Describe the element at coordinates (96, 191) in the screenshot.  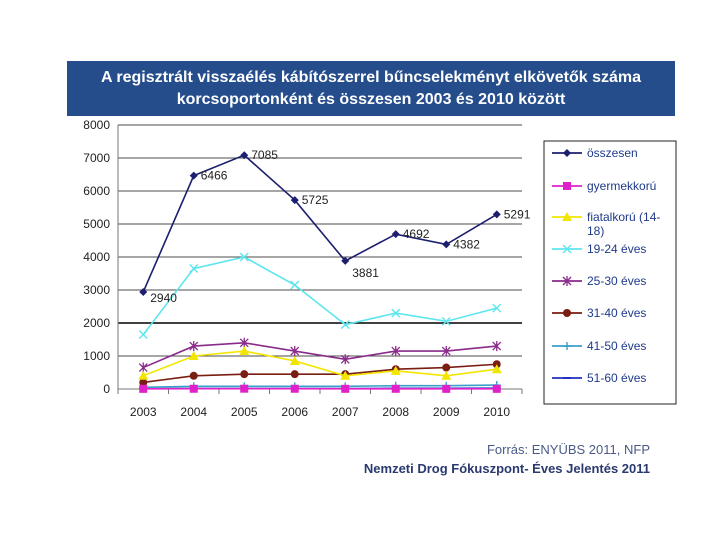
I see `y-tick-label: 6000` at that location.